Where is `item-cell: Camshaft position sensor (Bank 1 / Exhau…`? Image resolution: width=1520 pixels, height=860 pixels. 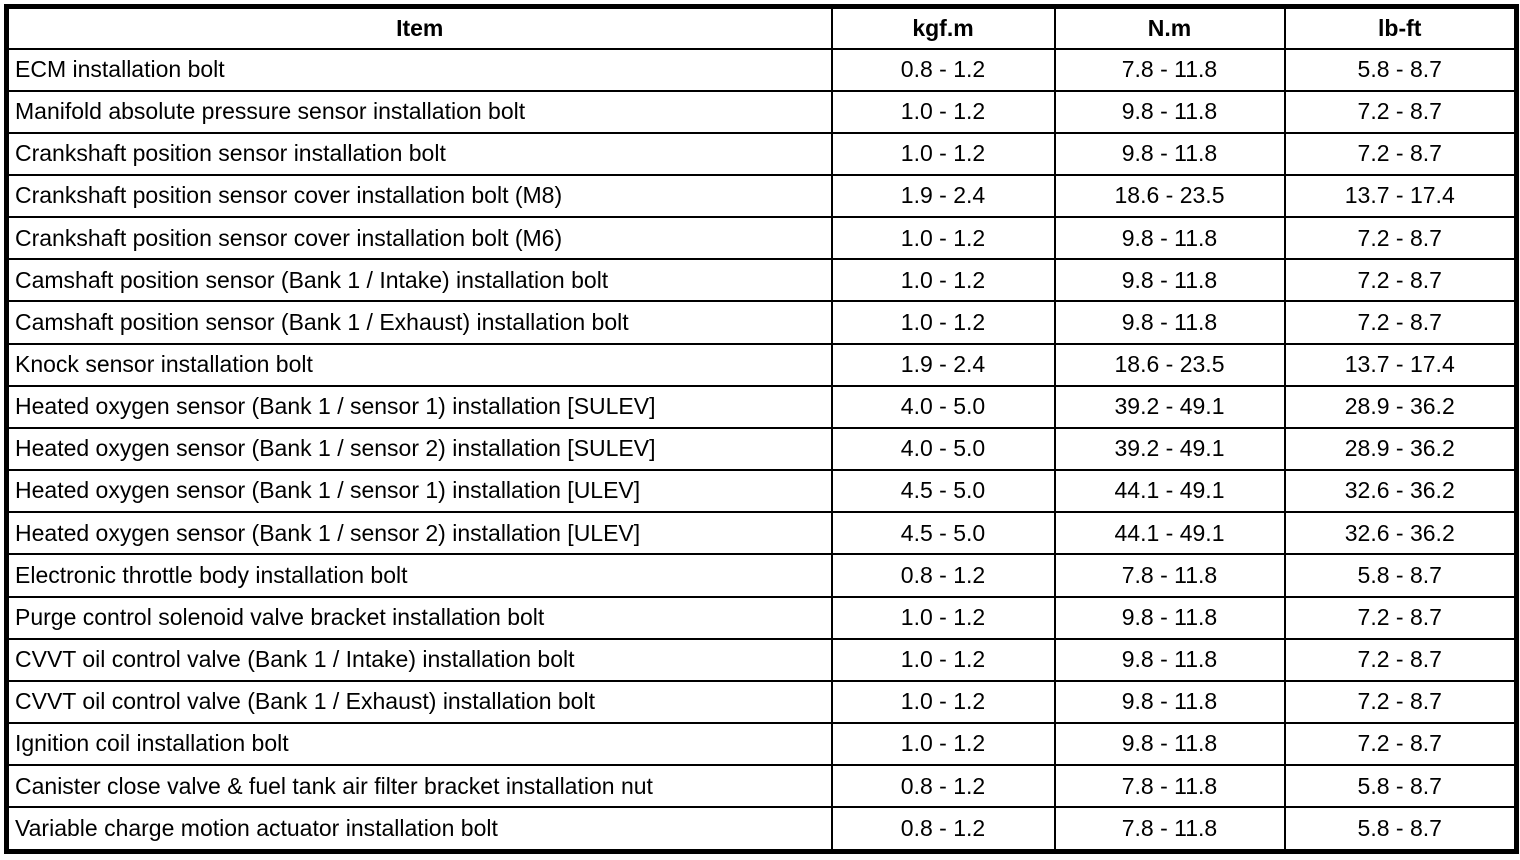 item-cell: Camshaft position sensor (Bank 1 / Exhau… is located at coordinates (419, 322).